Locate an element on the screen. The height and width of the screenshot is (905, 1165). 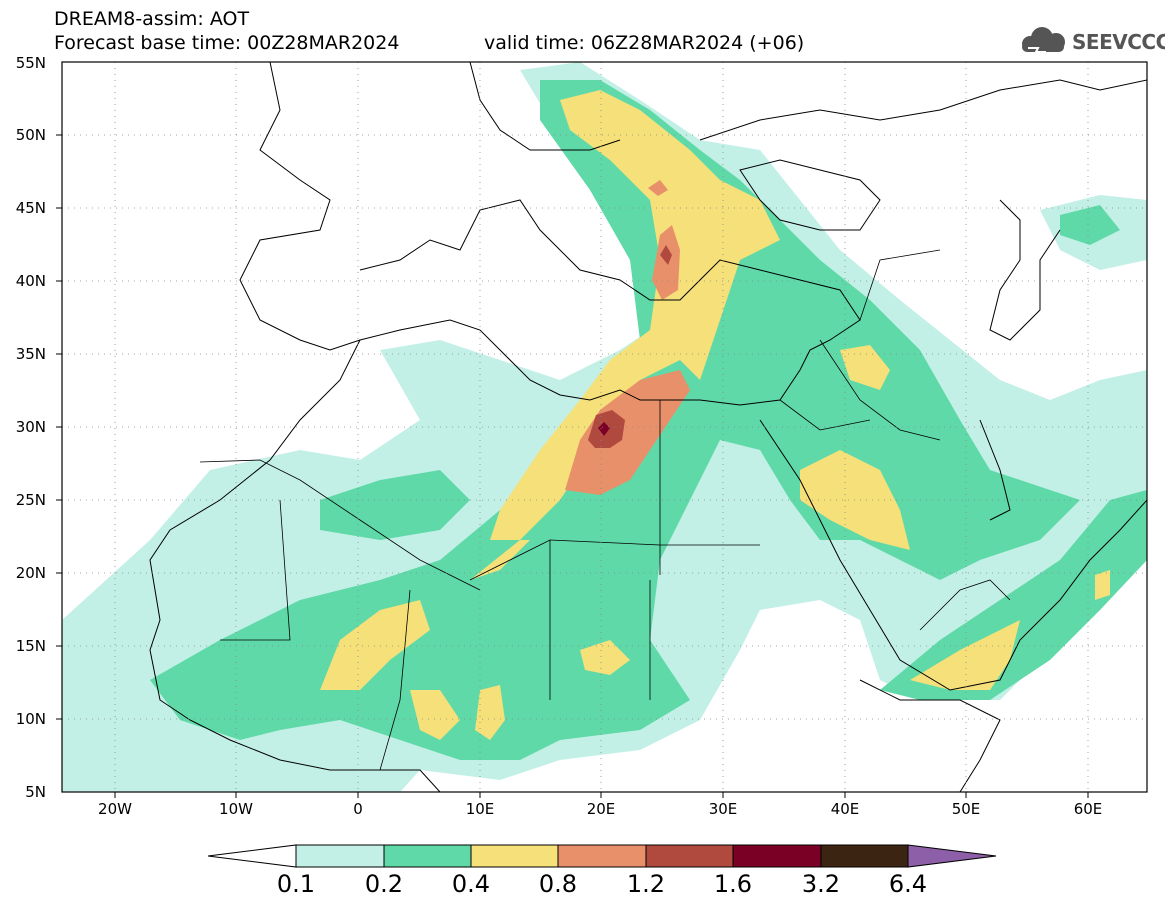
lon-label: 60E is located at coordinates (1088, 809).